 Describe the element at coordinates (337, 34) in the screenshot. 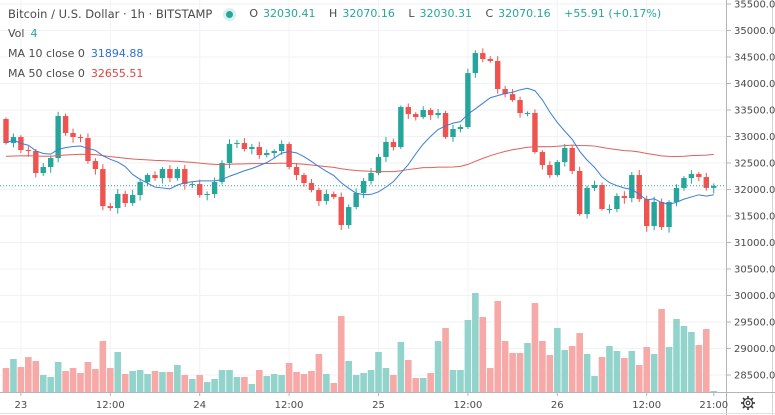

I see `volume-legend-row: Vol 4` at that location.